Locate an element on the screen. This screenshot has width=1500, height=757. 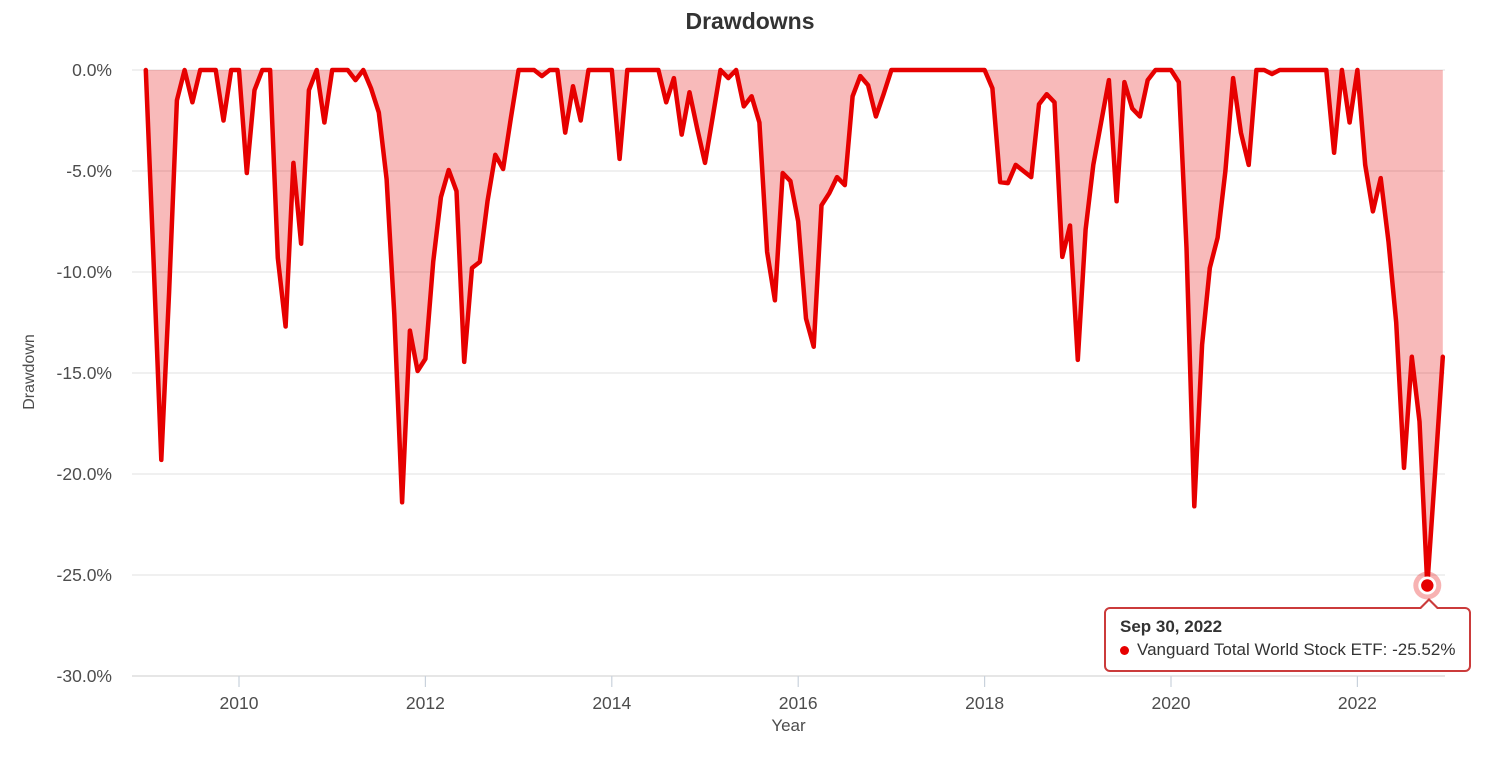
x-axis-title: Year is located at coordinates (788, 725).